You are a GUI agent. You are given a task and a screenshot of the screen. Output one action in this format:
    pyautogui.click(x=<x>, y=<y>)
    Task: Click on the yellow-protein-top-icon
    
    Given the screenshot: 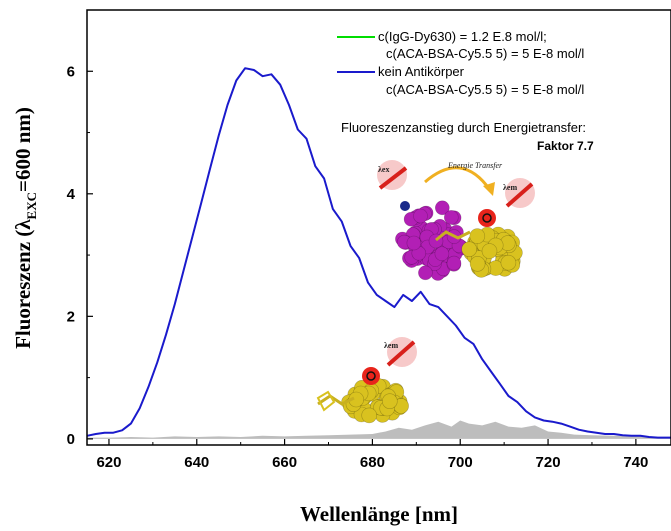 What is the action you would take?
    pyautogui.click(x=492, y=252)
    